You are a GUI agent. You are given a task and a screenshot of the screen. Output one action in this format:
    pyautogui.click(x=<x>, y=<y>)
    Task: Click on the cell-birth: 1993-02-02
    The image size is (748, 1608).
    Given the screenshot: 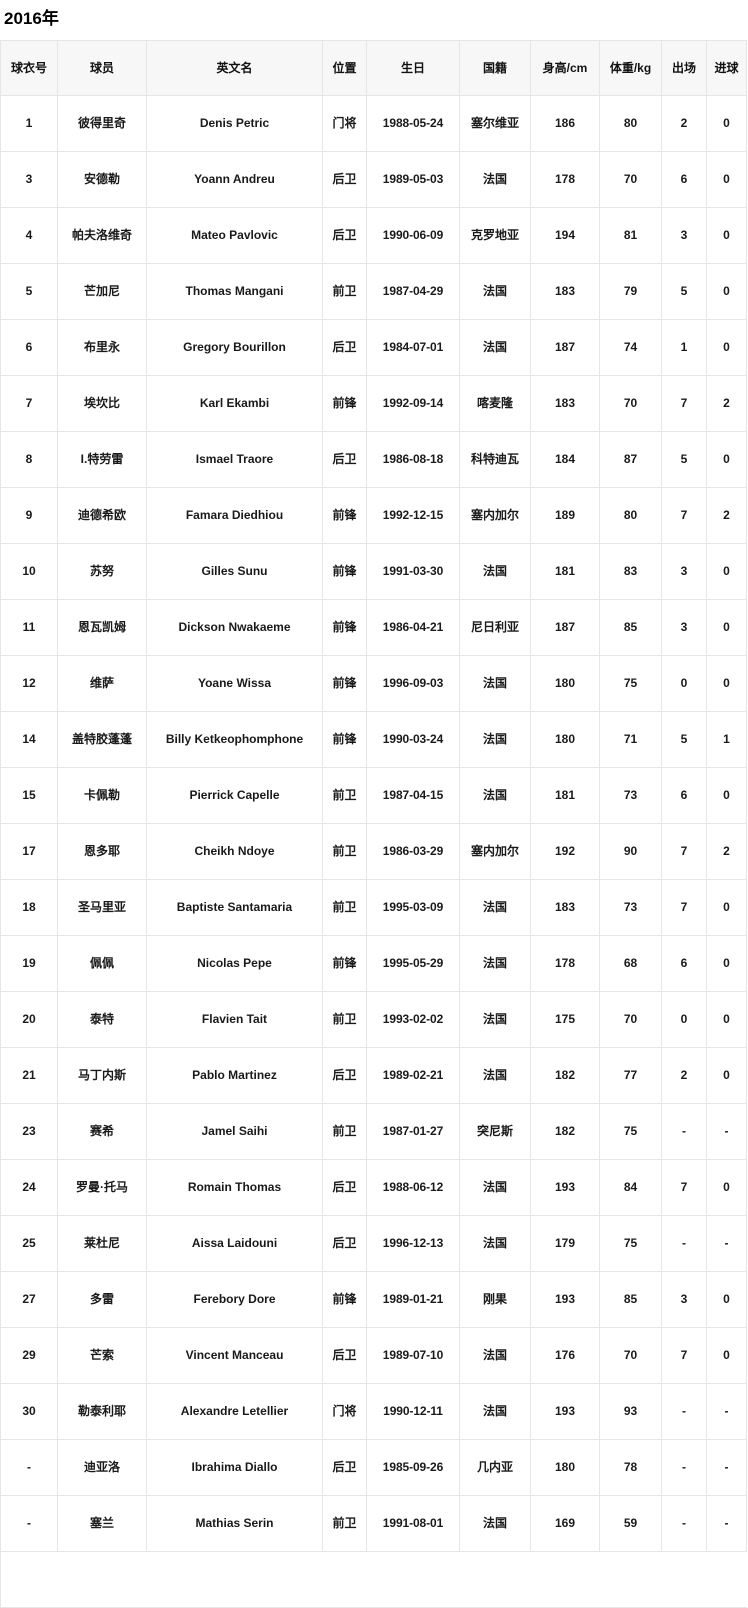 What is the action you would take?
    pyautogui.click(x=413, y=1019)
    